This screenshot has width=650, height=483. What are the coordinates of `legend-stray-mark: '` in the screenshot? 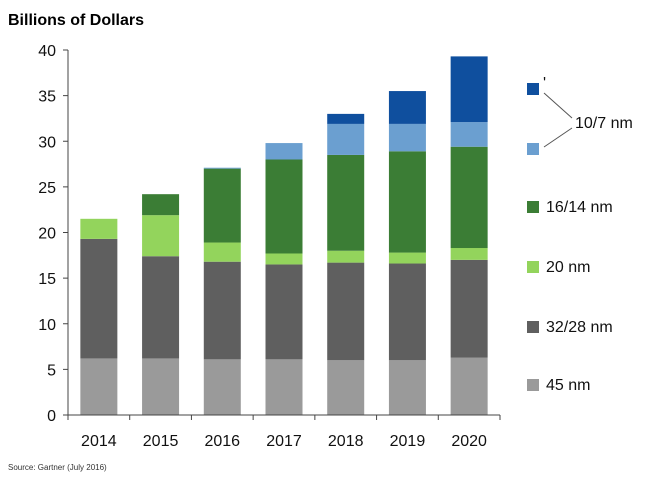 It's located at (544, 83).